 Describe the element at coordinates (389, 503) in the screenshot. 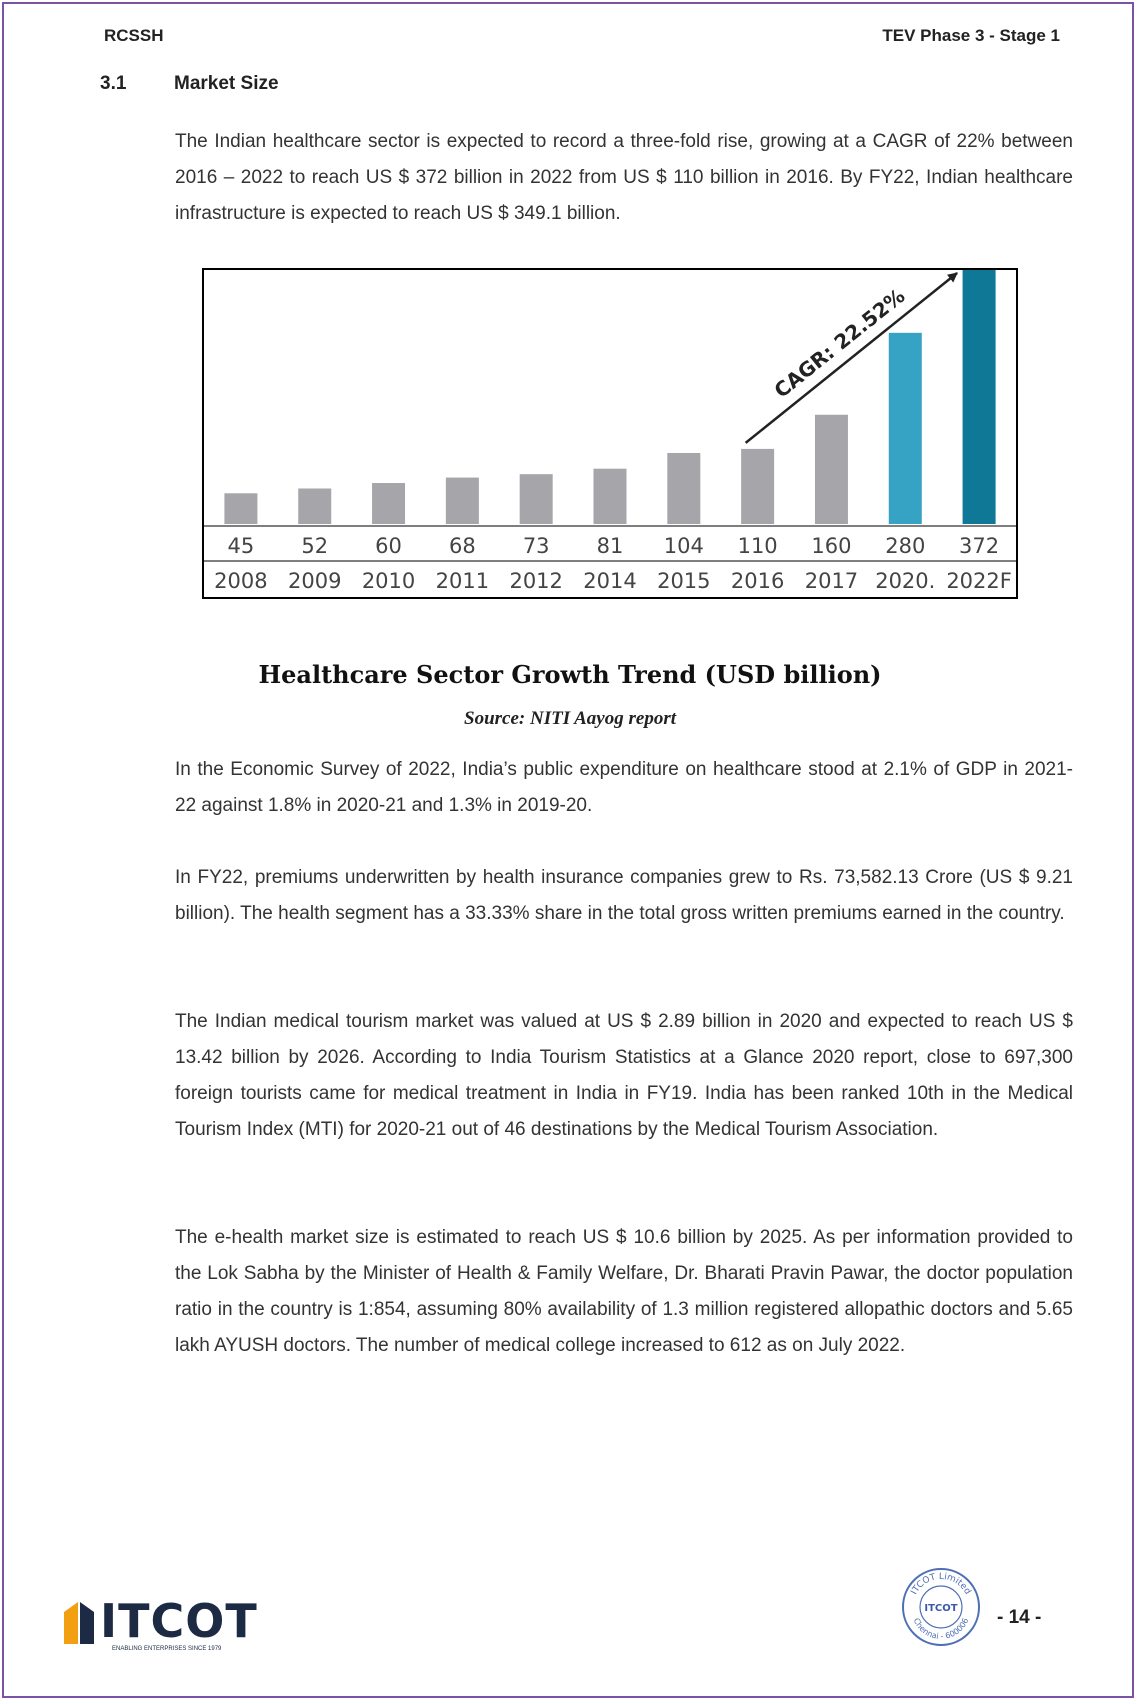

I see `bar-2010` at that location.